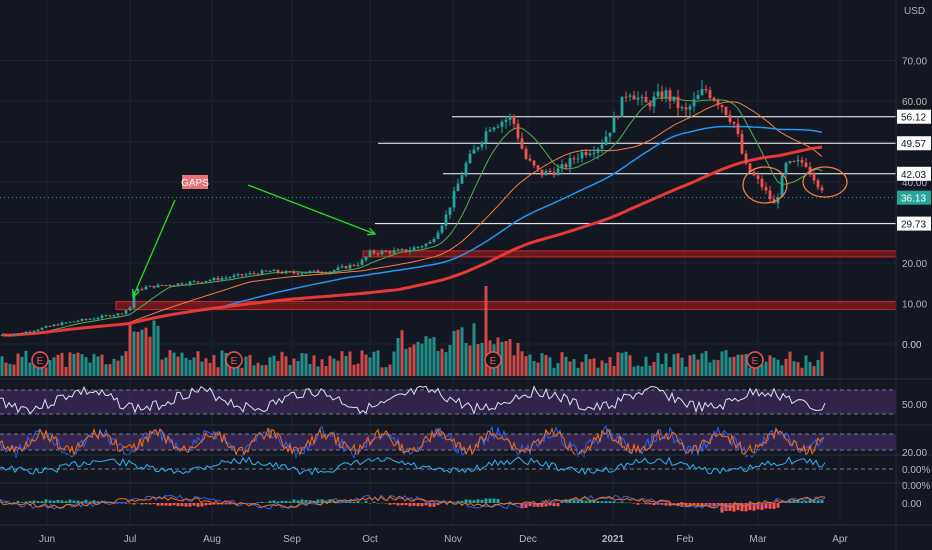  I want to click on price-tick-7: 0.00, so click(912, 345).